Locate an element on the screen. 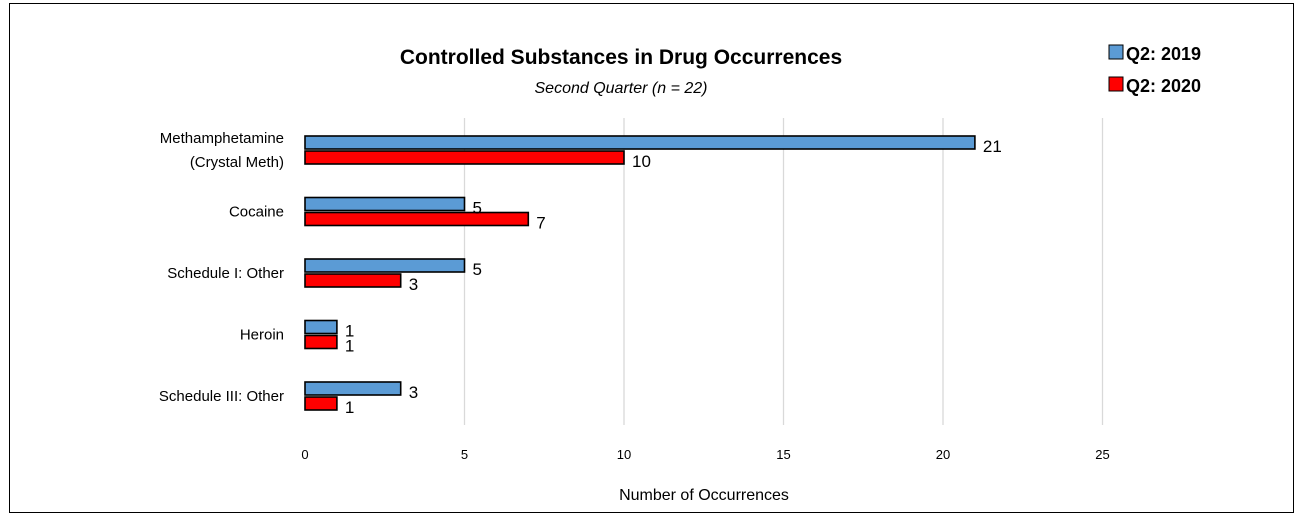 Image resolution: width=1304 pixels, height=513 pixels. x-tick-label: 0 is located at coordinates (304, 454).